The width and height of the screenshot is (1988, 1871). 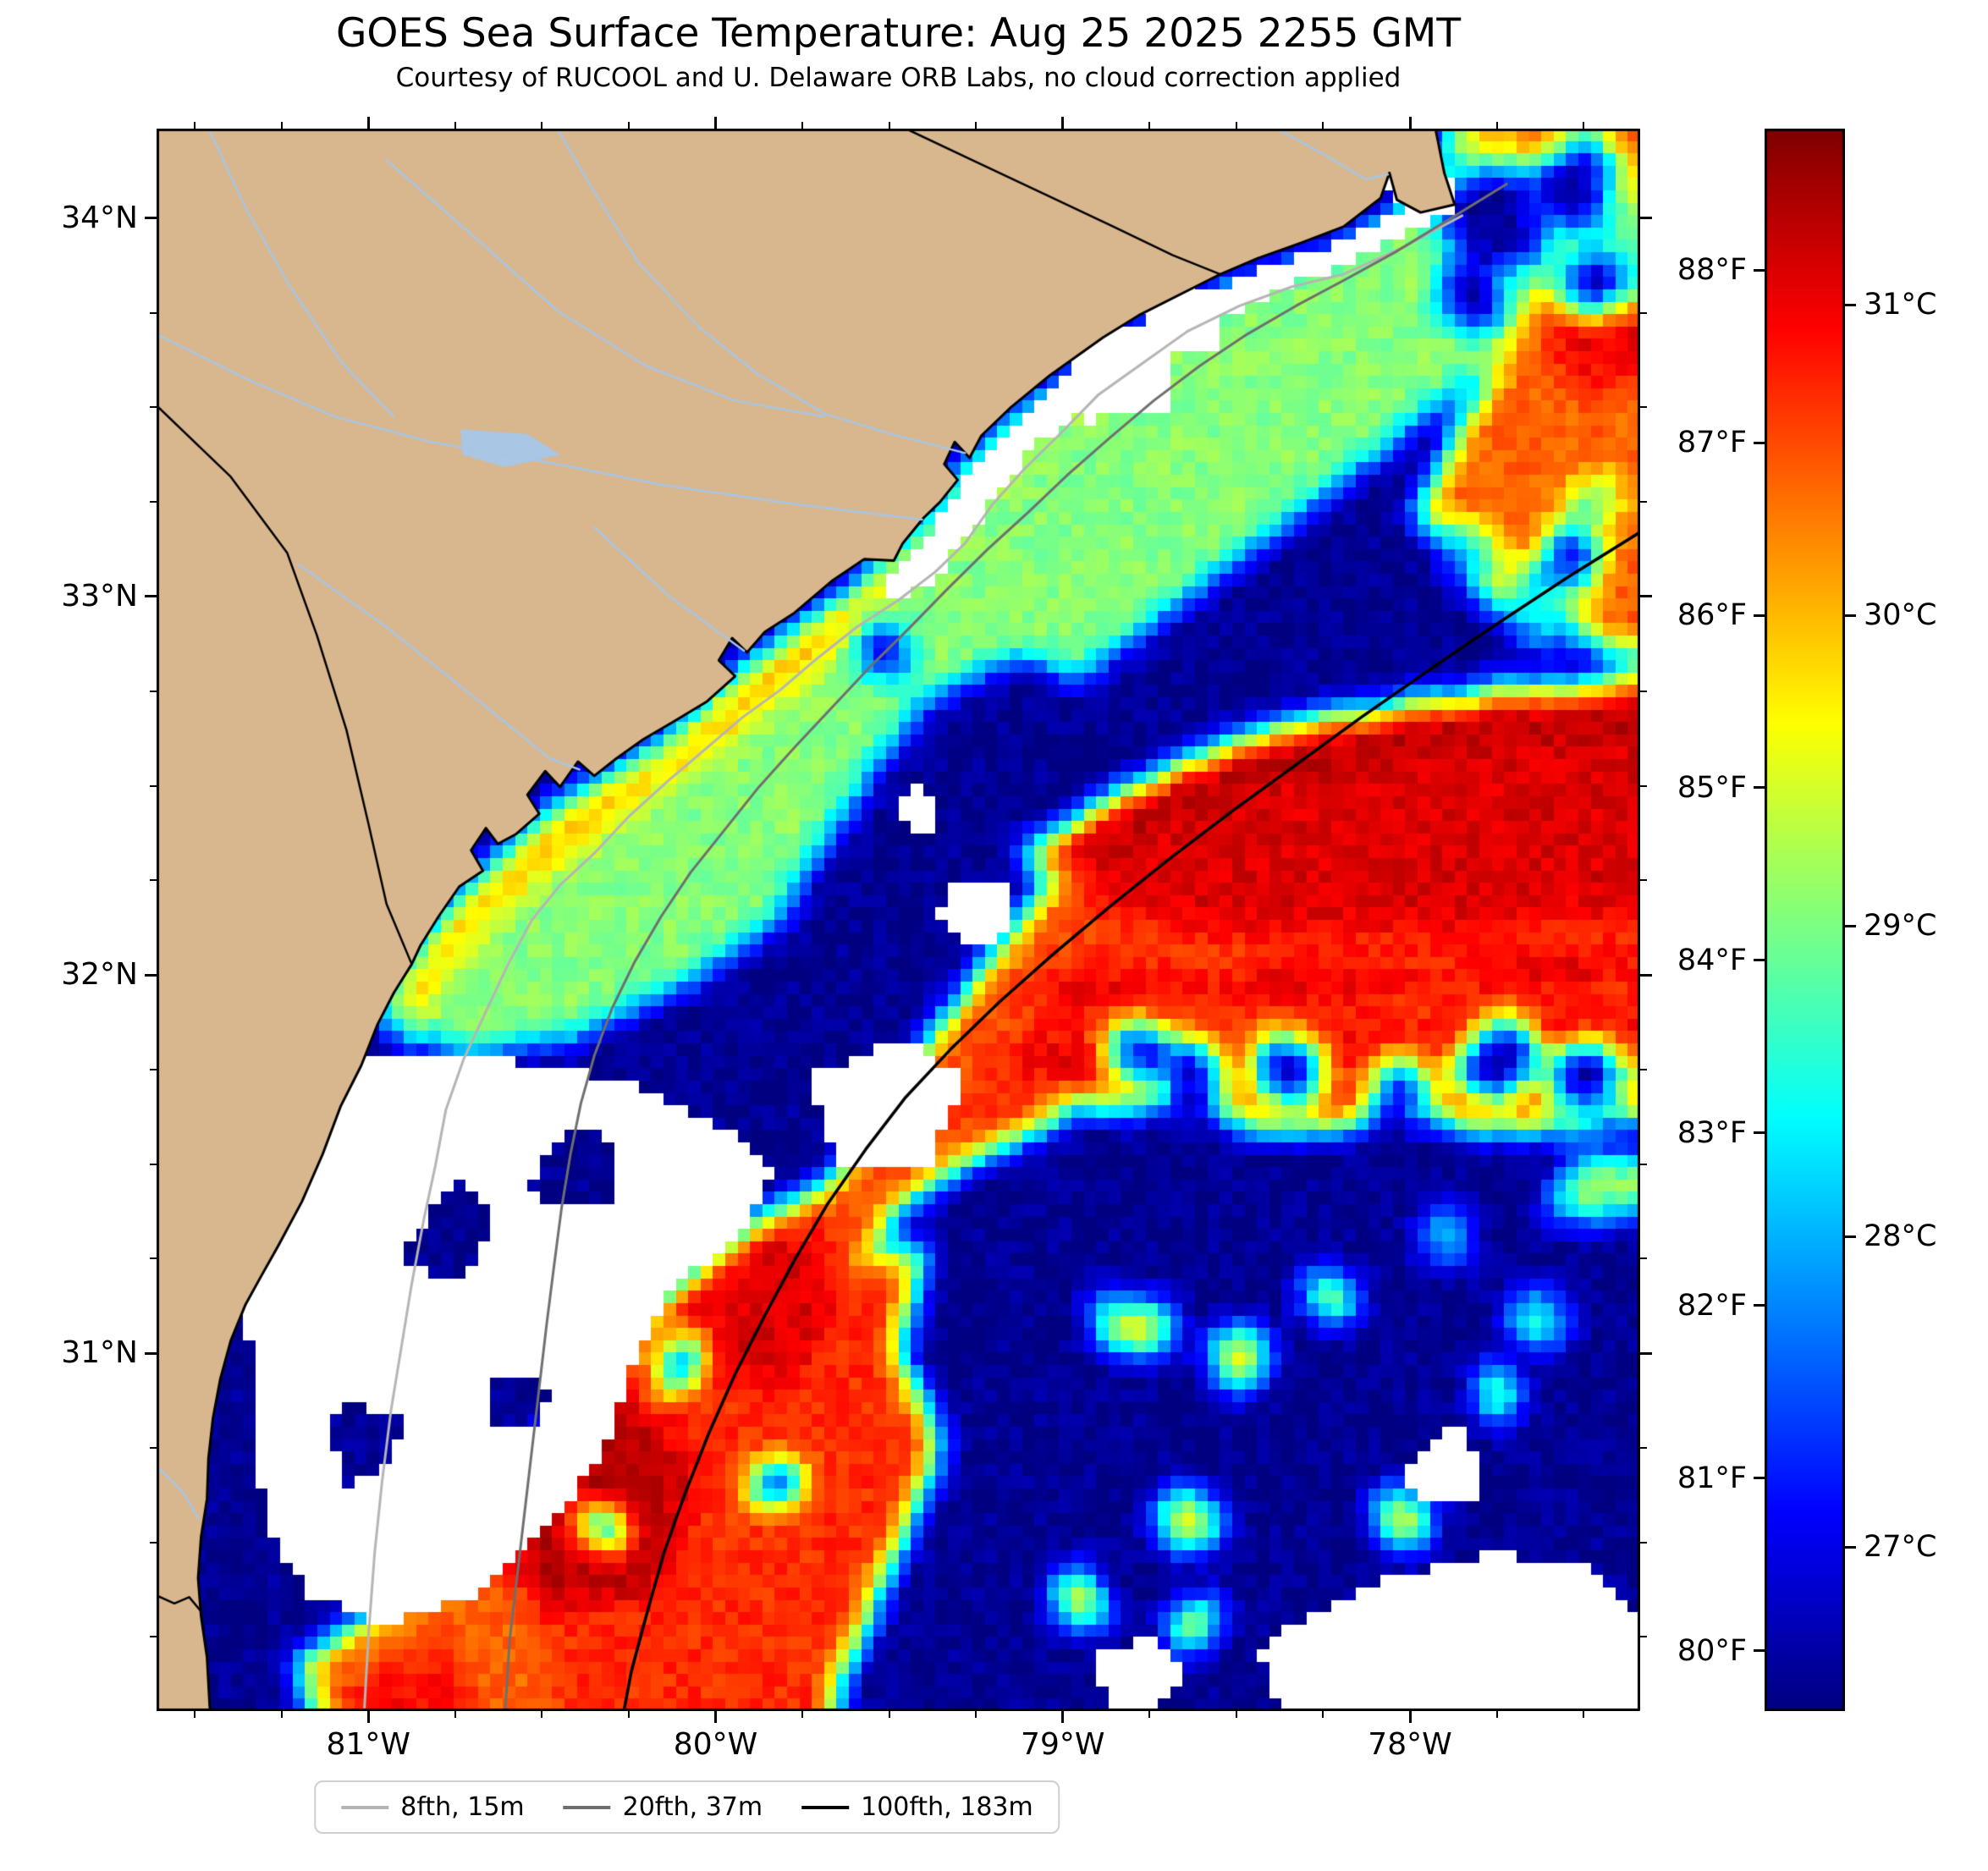 I want to click on cbar-c-label: 28°C, so click(x=1900, y=1236).